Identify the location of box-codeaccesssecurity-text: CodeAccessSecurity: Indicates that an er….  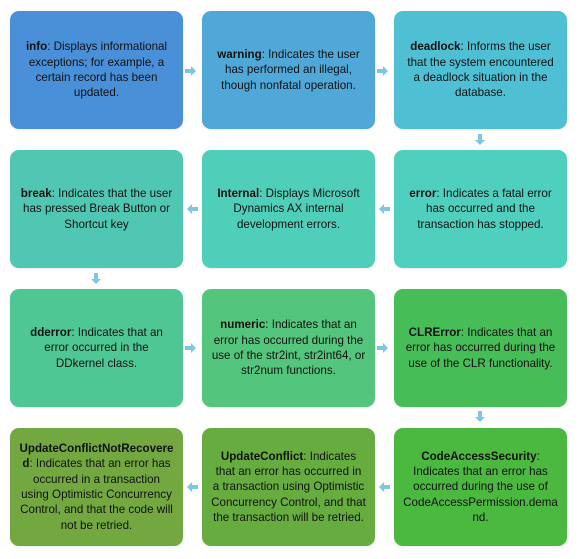
(480, 487).